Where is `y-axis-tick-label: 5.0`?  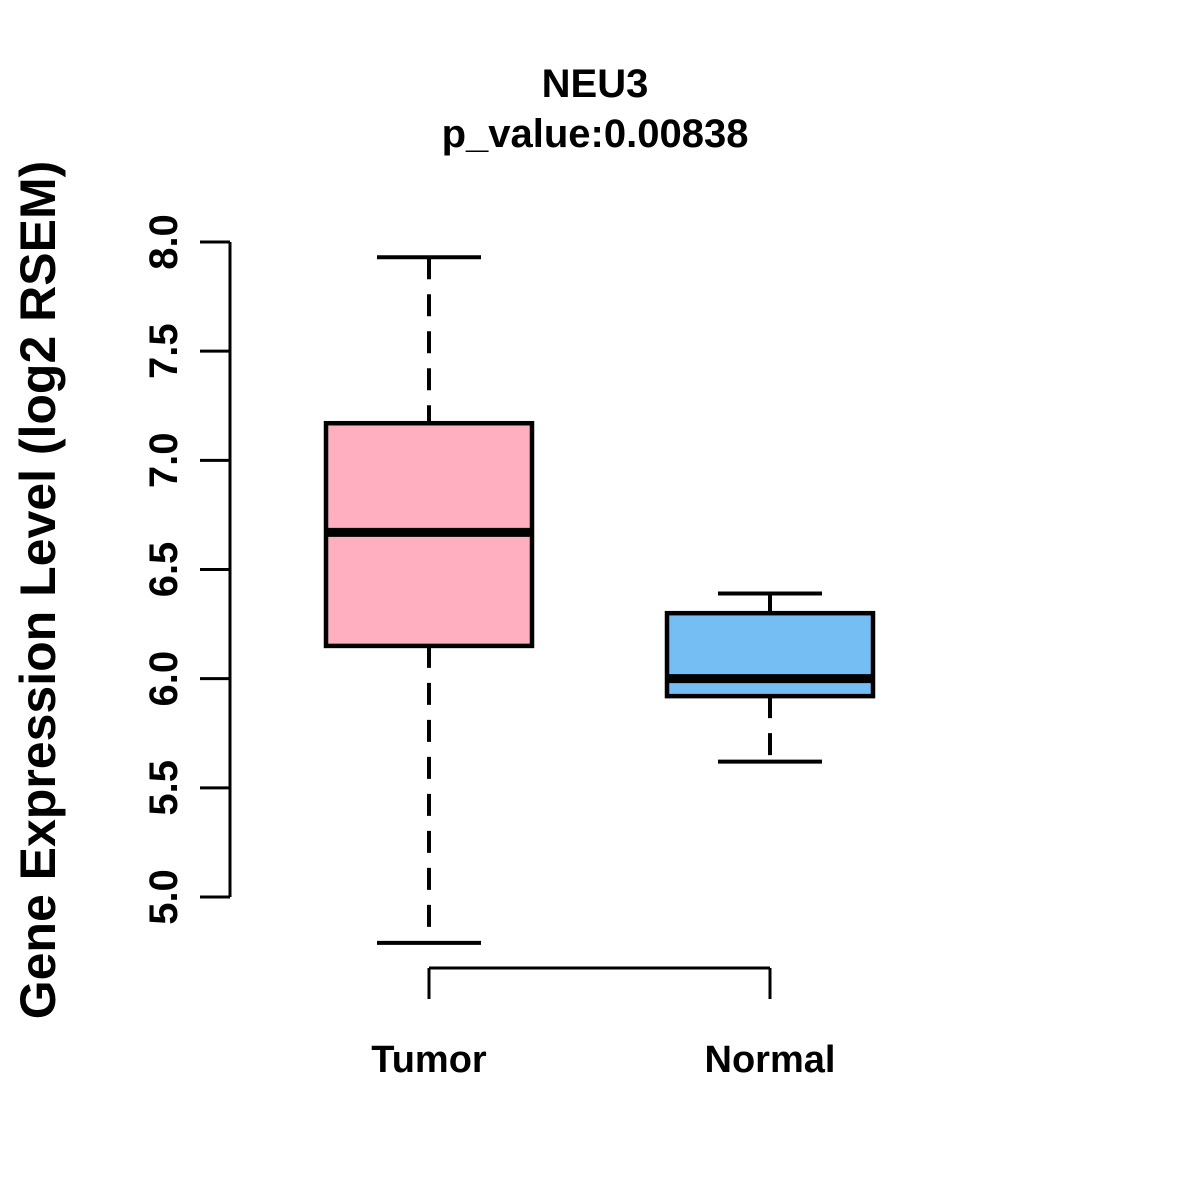 y-axis-tick-label: 5.0 is located at coordinates (164, 897).